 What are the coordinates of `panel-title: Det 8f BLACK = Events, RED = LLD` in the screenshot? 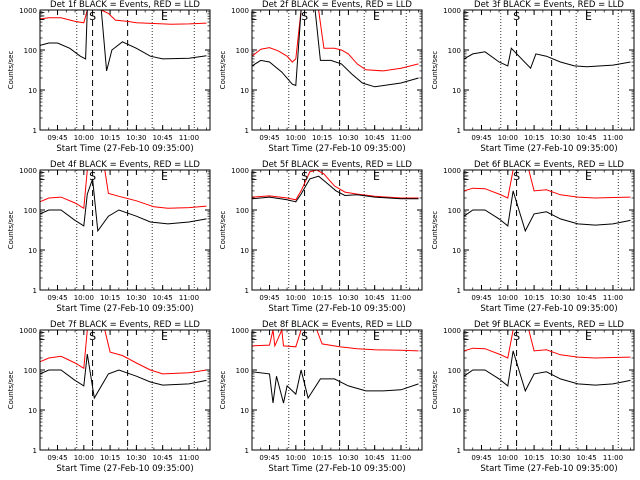 It's located at (337, 325).